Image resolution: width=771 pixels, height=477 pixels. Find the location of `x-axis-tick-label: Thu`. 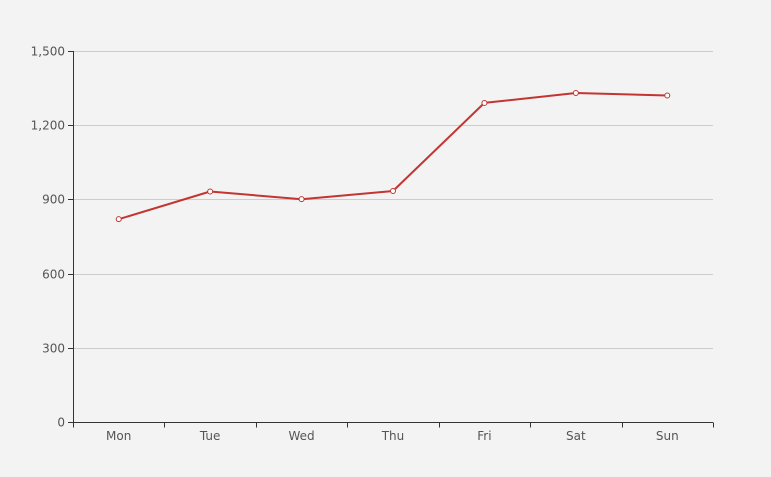

x-axis-tick-label: Thu is located at coordinates (393, 436).